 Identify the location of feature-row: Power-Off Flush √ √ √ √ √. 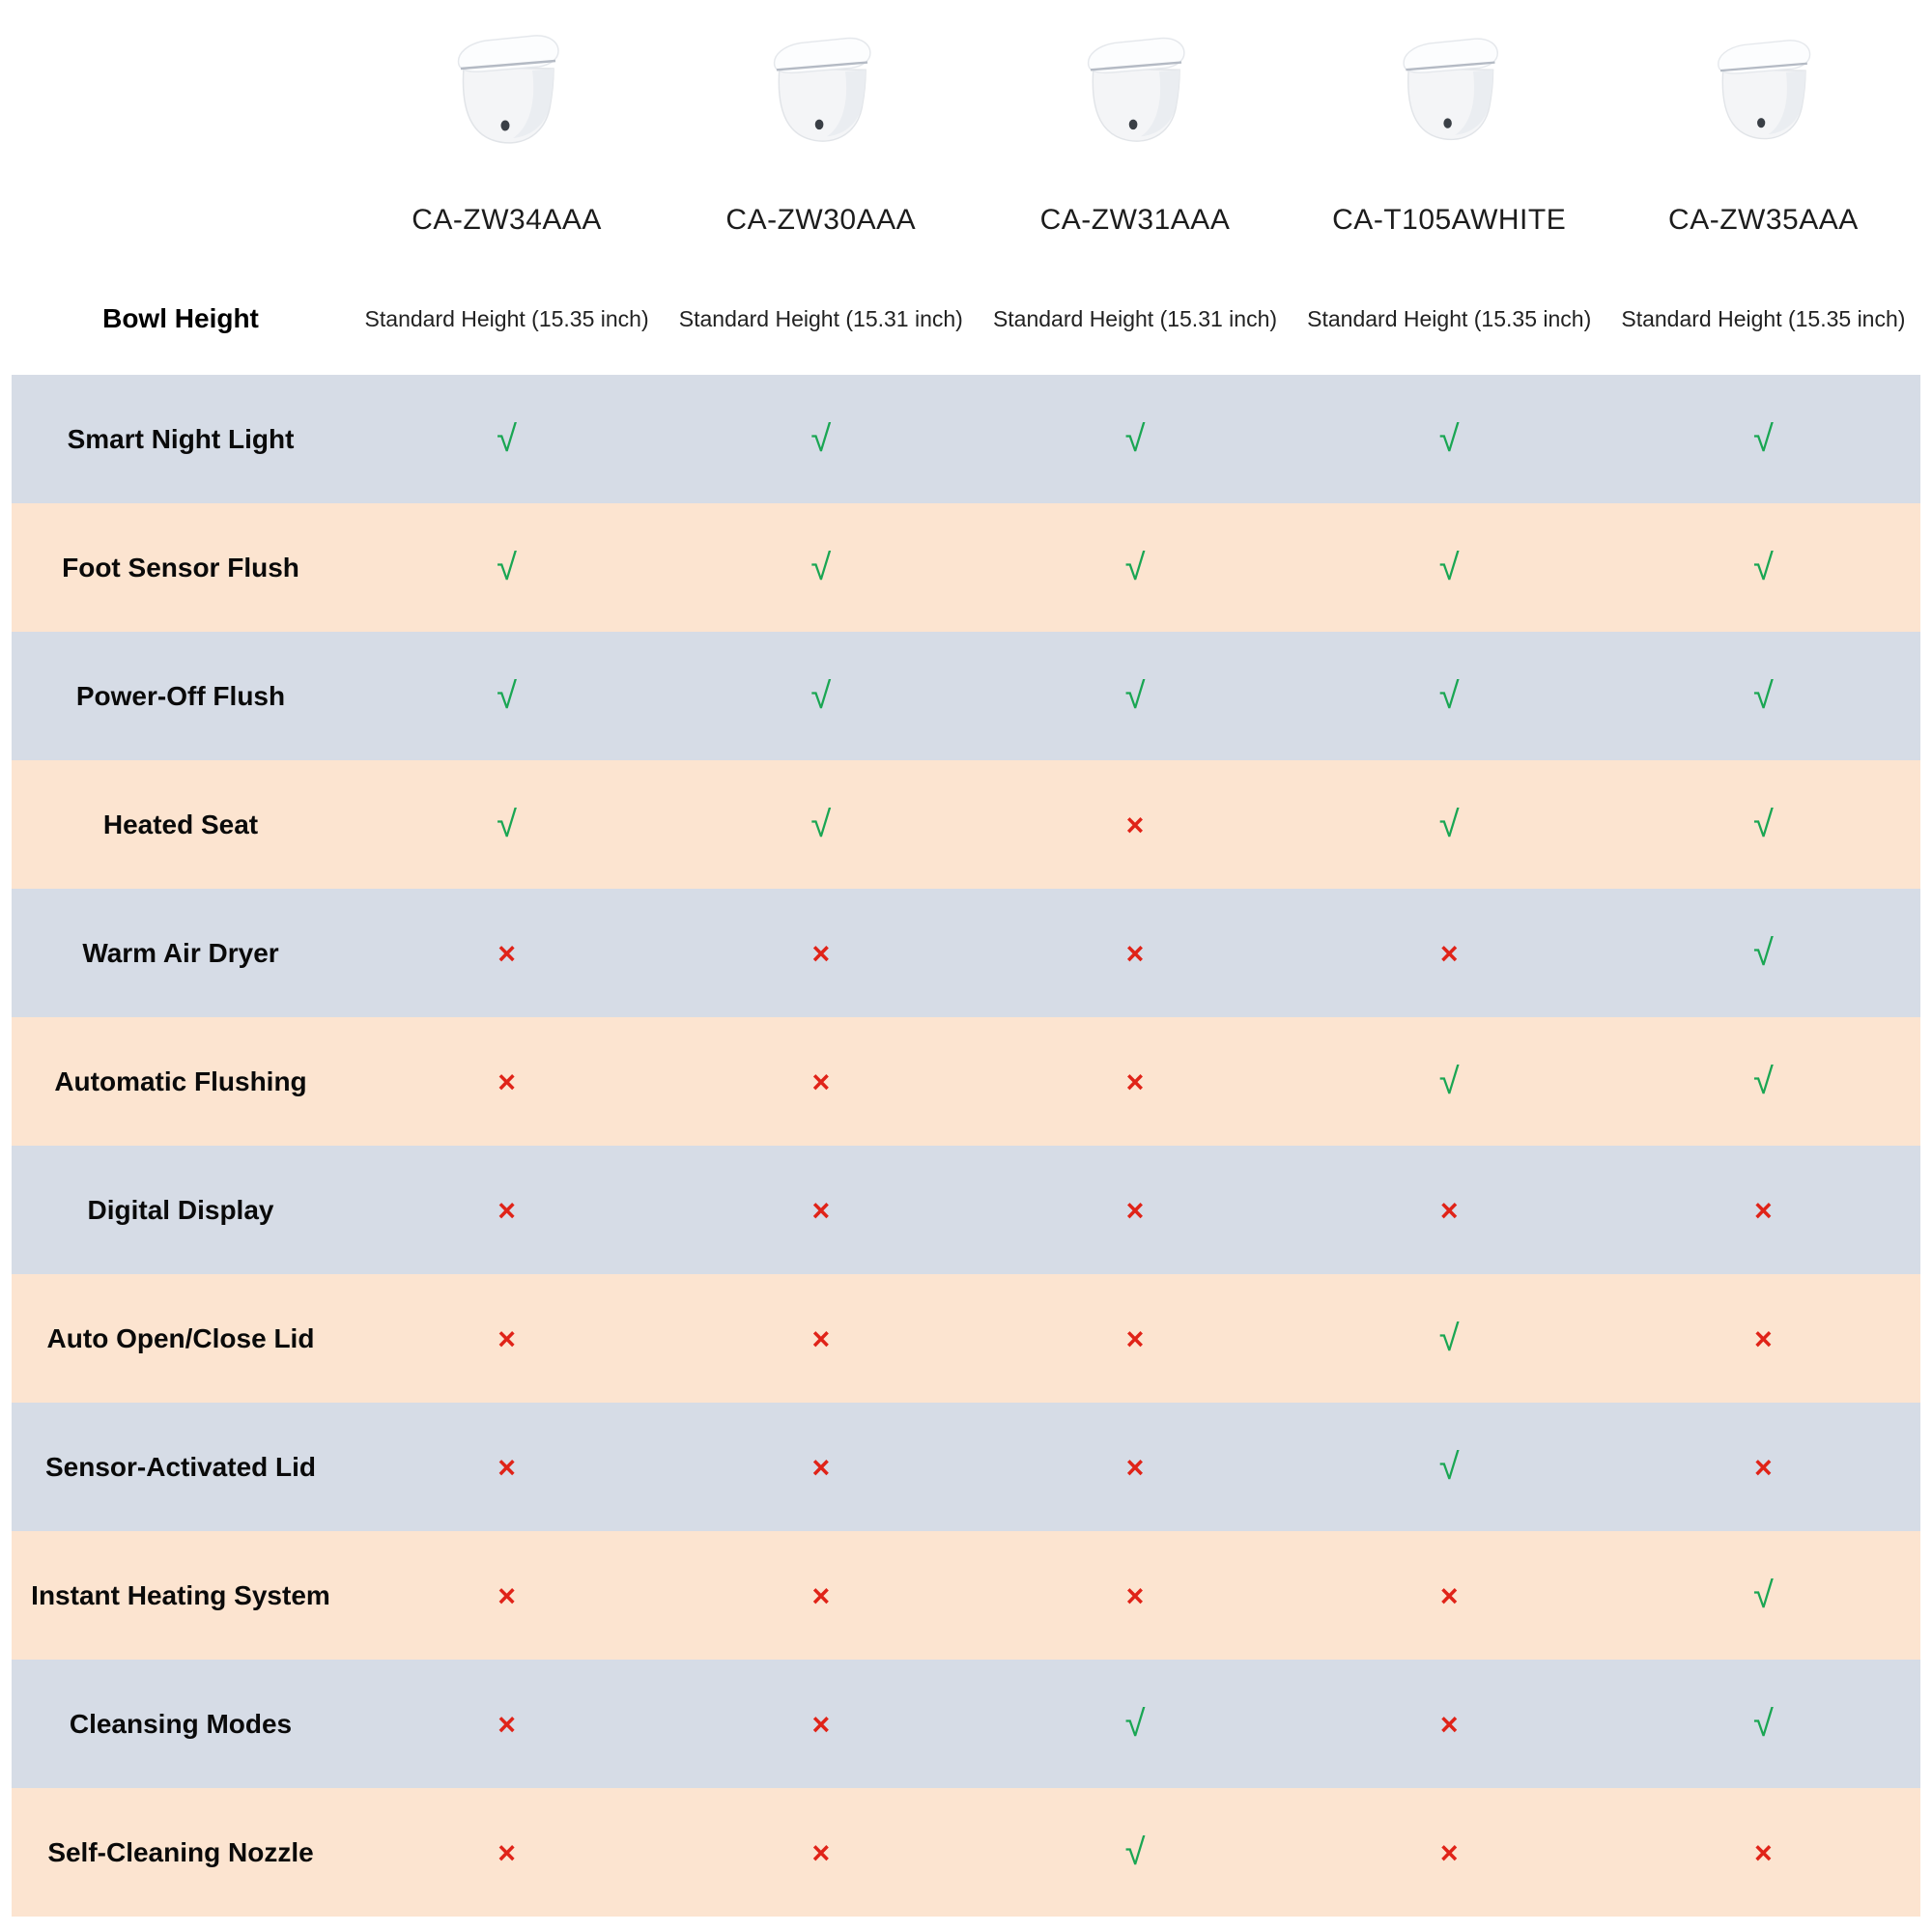
(966, 696).